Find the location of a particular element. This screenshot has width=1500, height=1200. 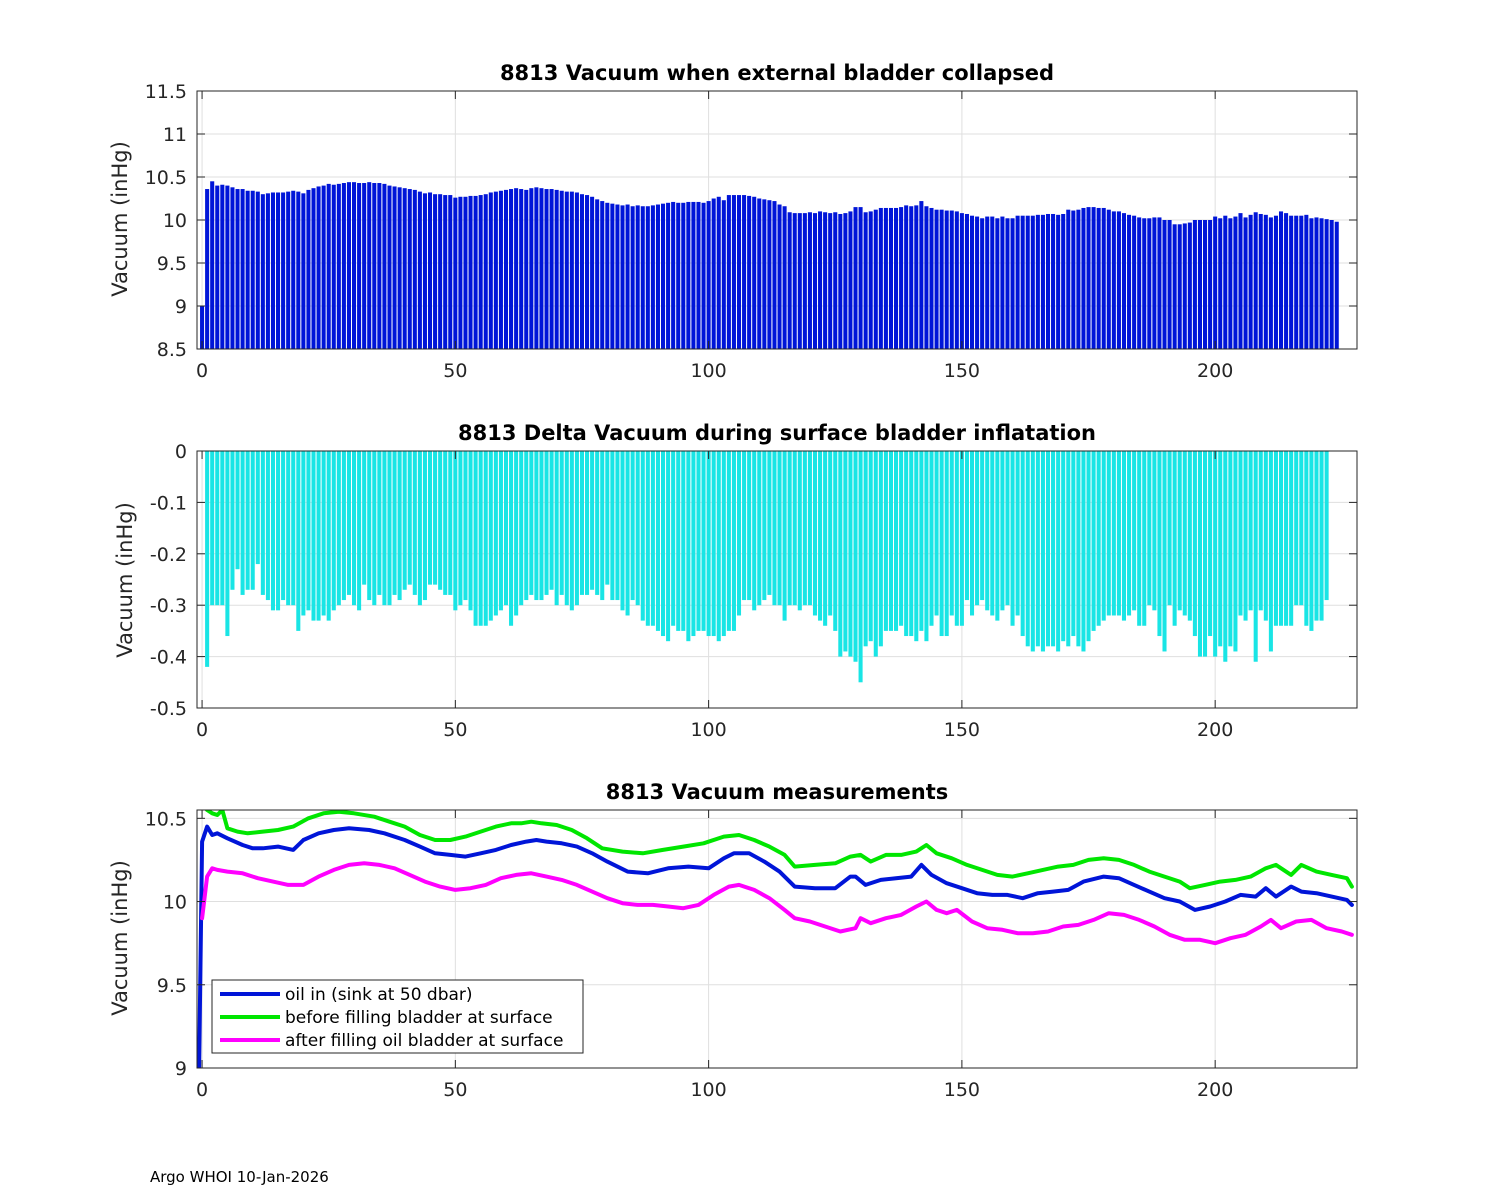

y-tick-label: 8.5 is located at coordinates (172, 350).